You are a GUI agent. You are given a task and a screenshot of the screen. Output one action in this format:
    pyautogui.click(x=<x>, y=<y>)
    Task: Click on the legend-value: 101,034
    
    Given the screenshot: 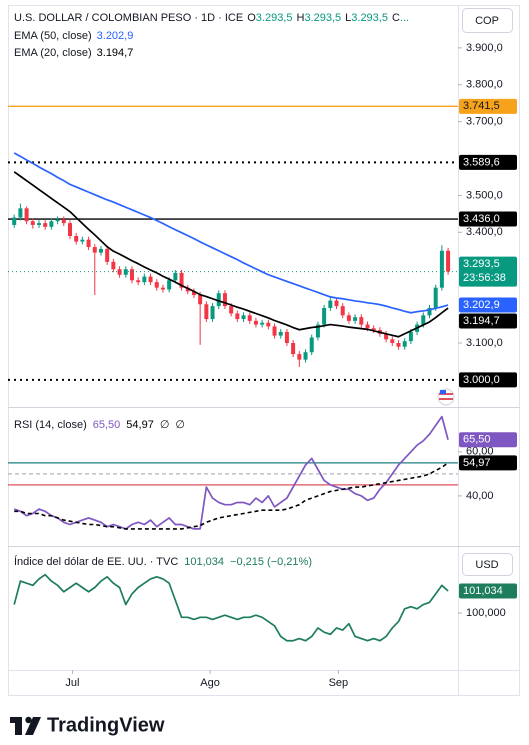 What is the action you would take?
    pyautogui.click(x=204, y=562)
    